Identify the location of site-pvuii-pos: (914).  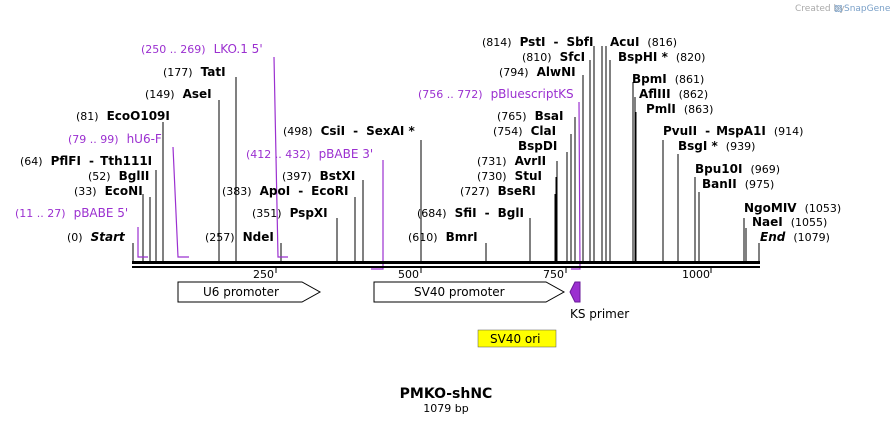
(789, 131).